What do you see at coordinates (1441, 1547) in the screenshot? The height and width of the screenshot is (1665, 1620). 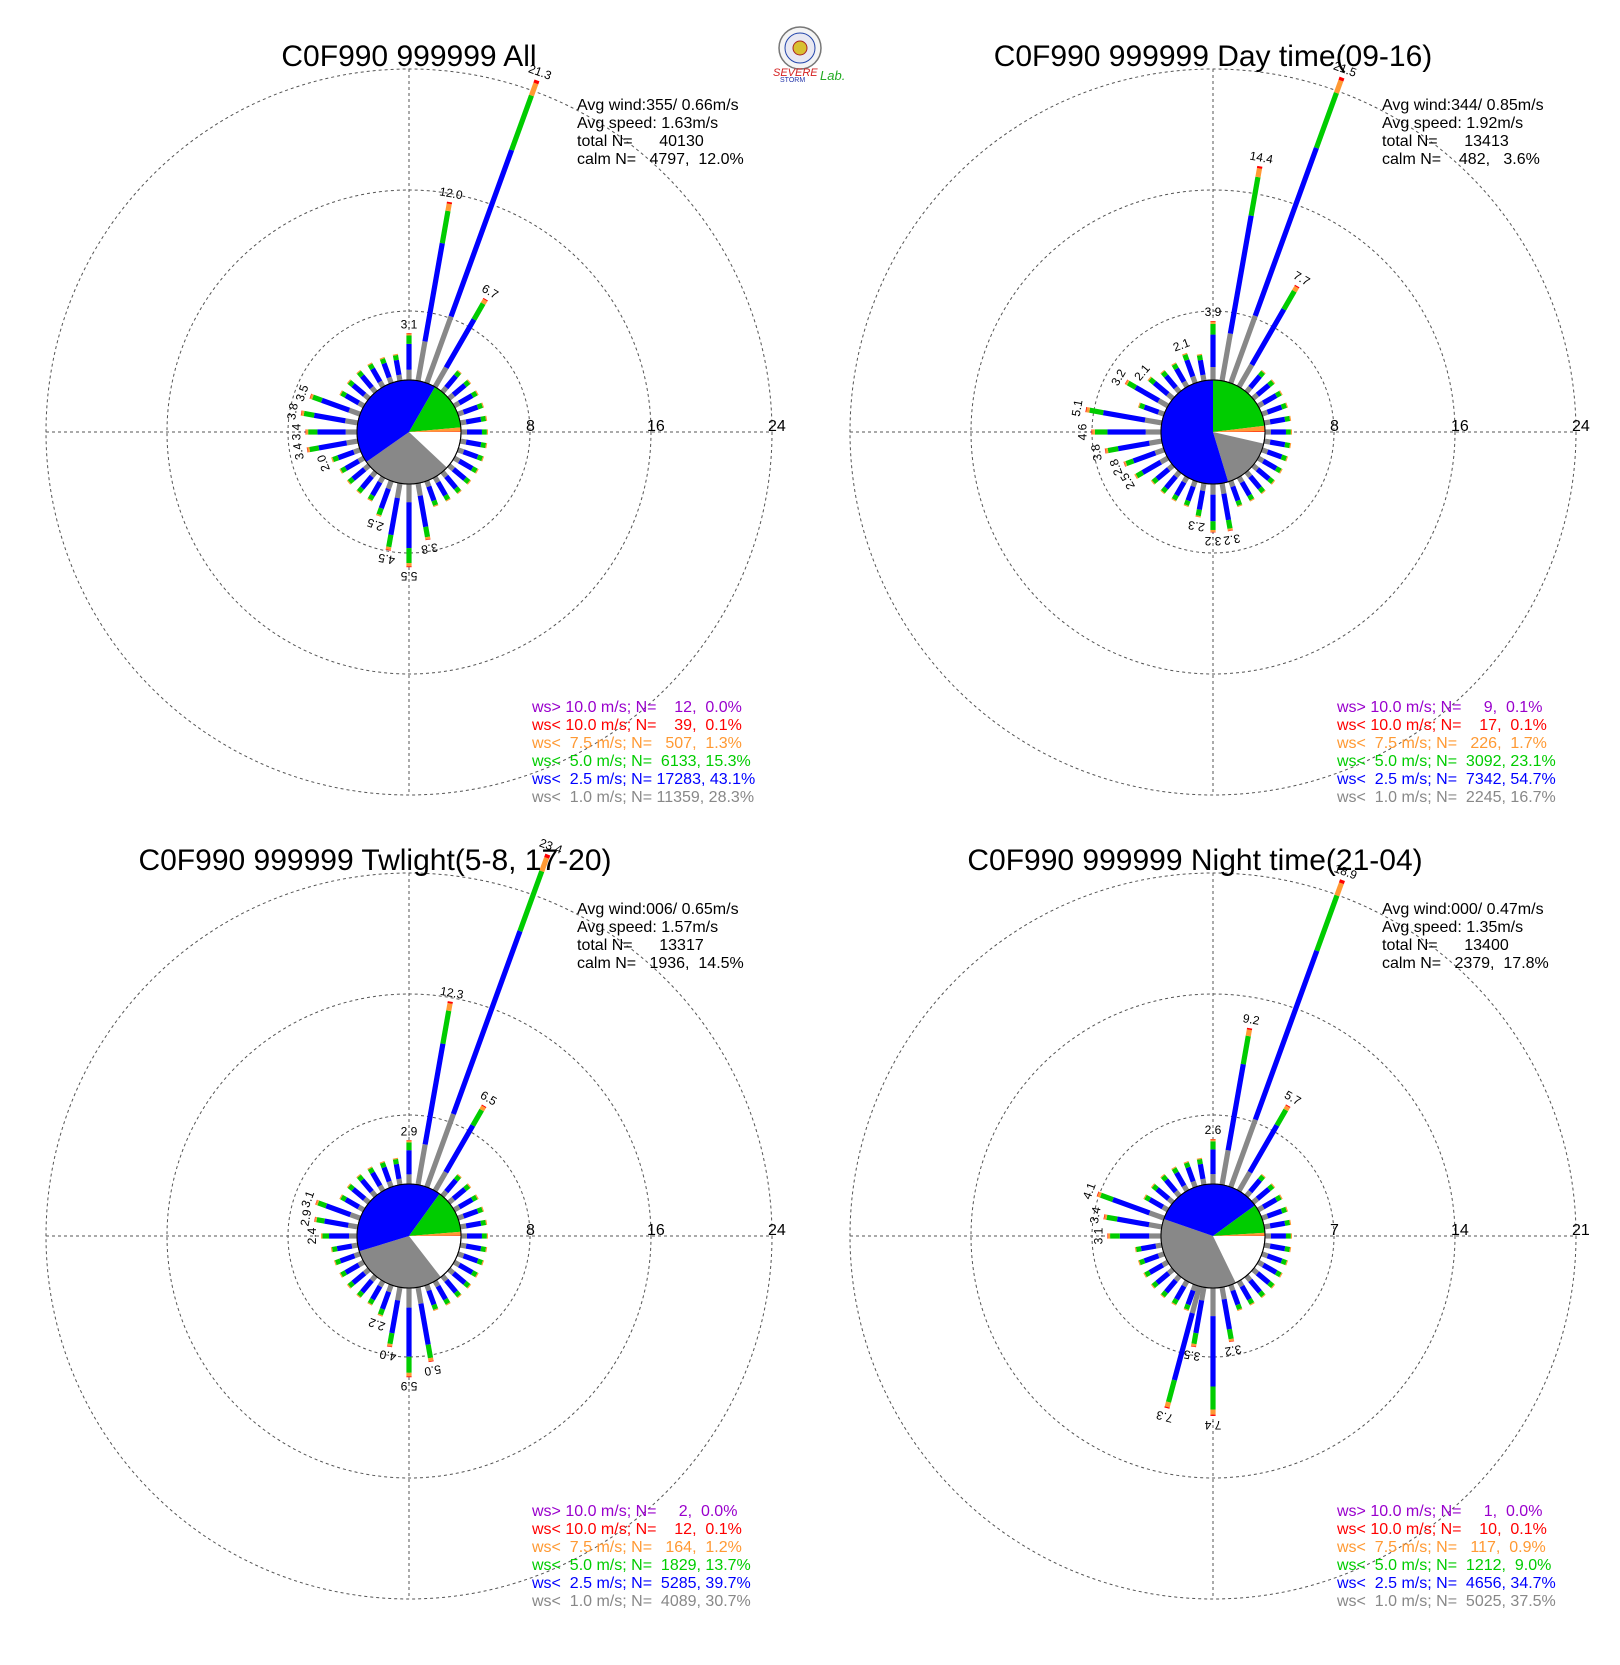 I see `legend-entry: ws< 7.5 m/s; N= 117, 0.9%` at bounding box center [1441, 1547].